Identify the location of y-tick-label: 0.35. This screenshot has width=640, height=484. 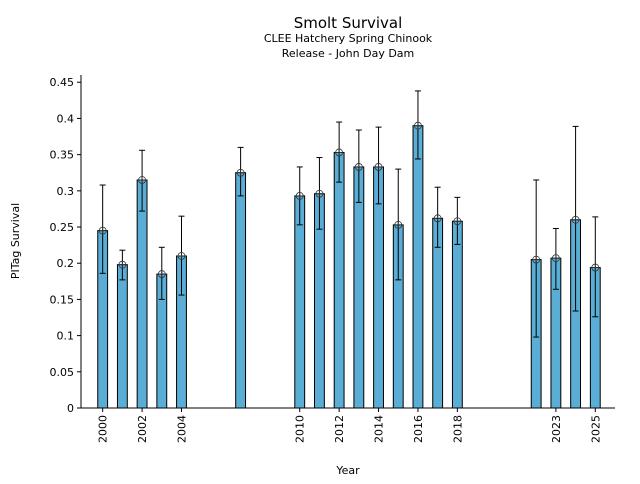
(62, 155).